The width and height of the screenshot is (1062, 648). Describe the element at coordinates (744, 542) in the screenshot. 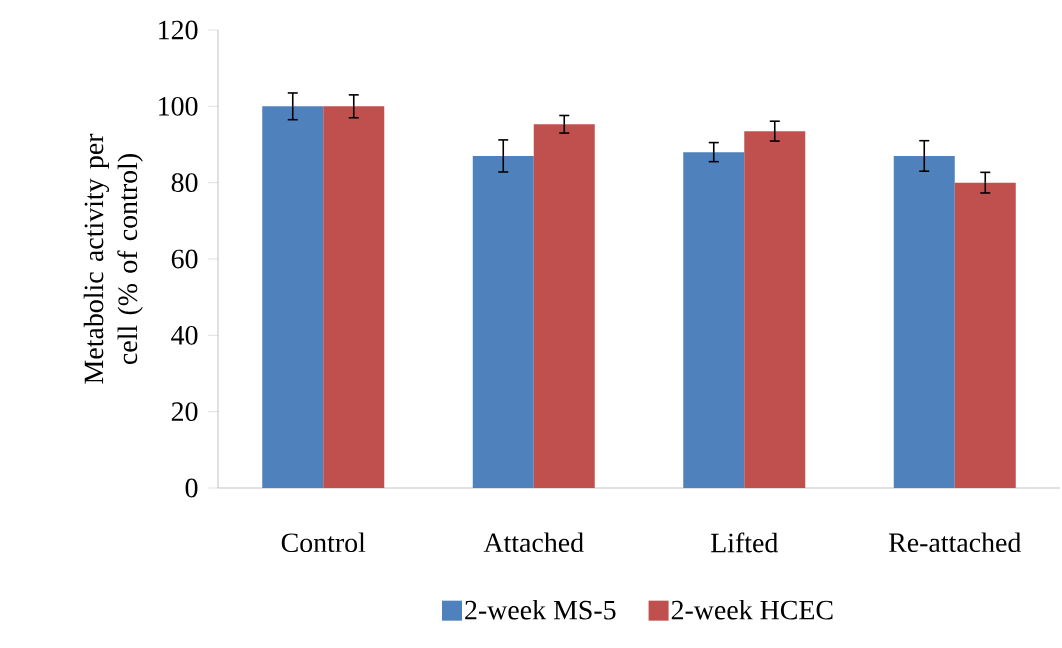

I see `x-tick-label: Lifted` at that location.